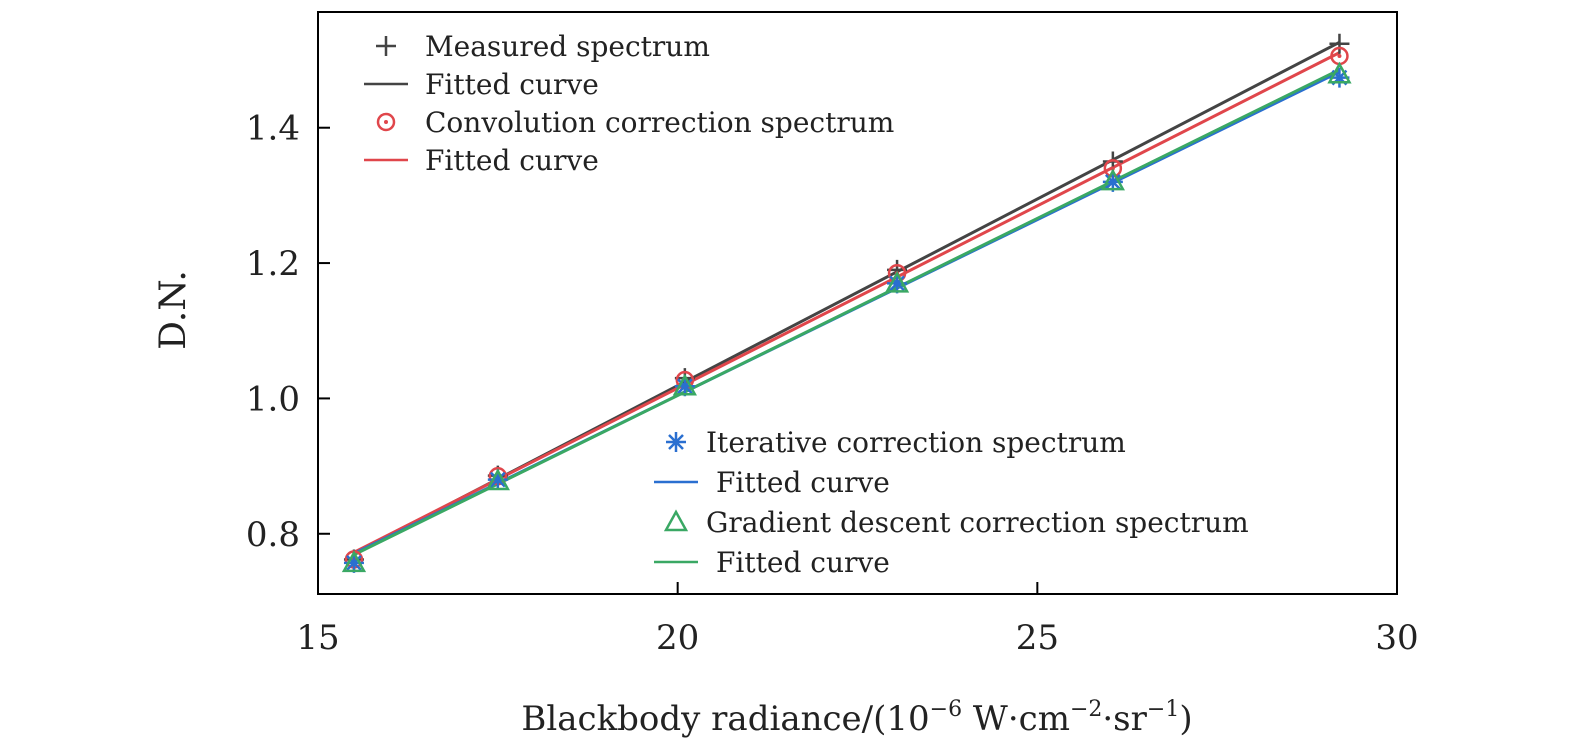  What do you see at coordinates (659, 122) in the screenshot?
I see `legend-label: Convolution correction spectrum` at bounding box center [659, 122].